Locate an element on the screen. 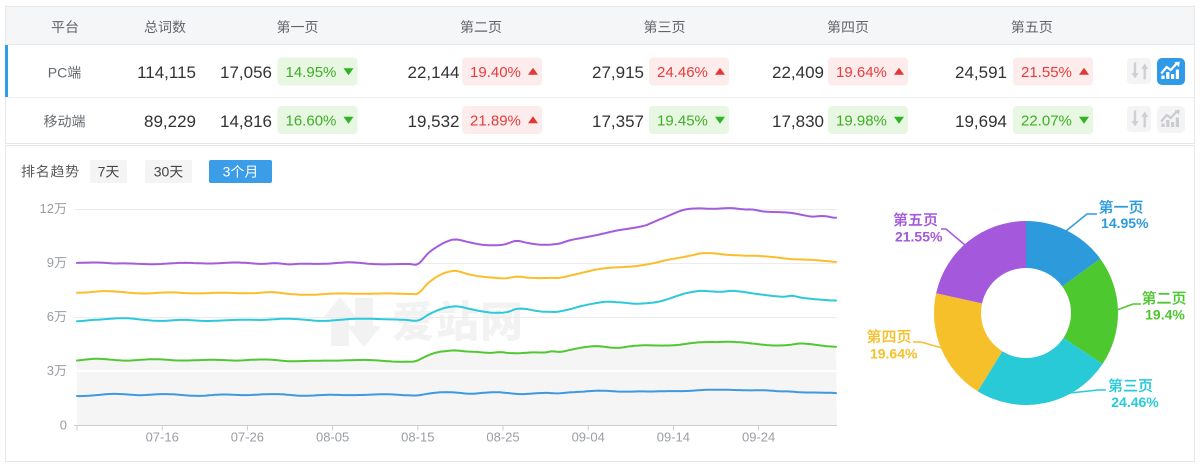 This screenshot has height=469, width=1200. svg-text: 19.98% is located at coordinates (861, 121).